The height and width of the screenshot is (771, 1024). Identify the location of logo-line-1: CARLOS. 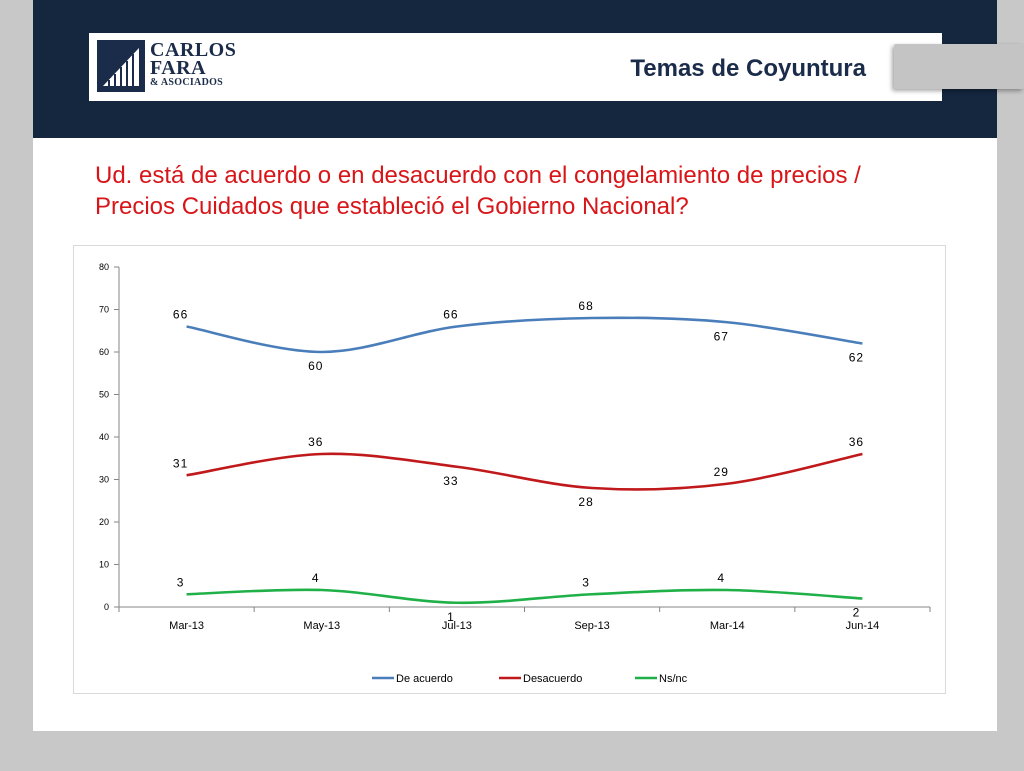
(193, 50).